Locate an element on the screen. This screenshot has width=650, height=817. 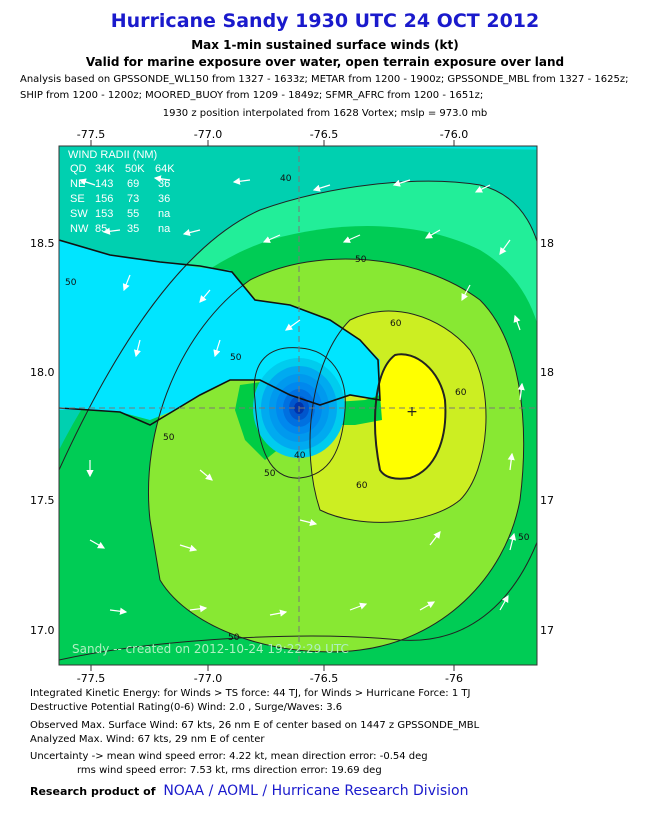
wind-radii-cell: 69 is located at coordinates (133, 184).